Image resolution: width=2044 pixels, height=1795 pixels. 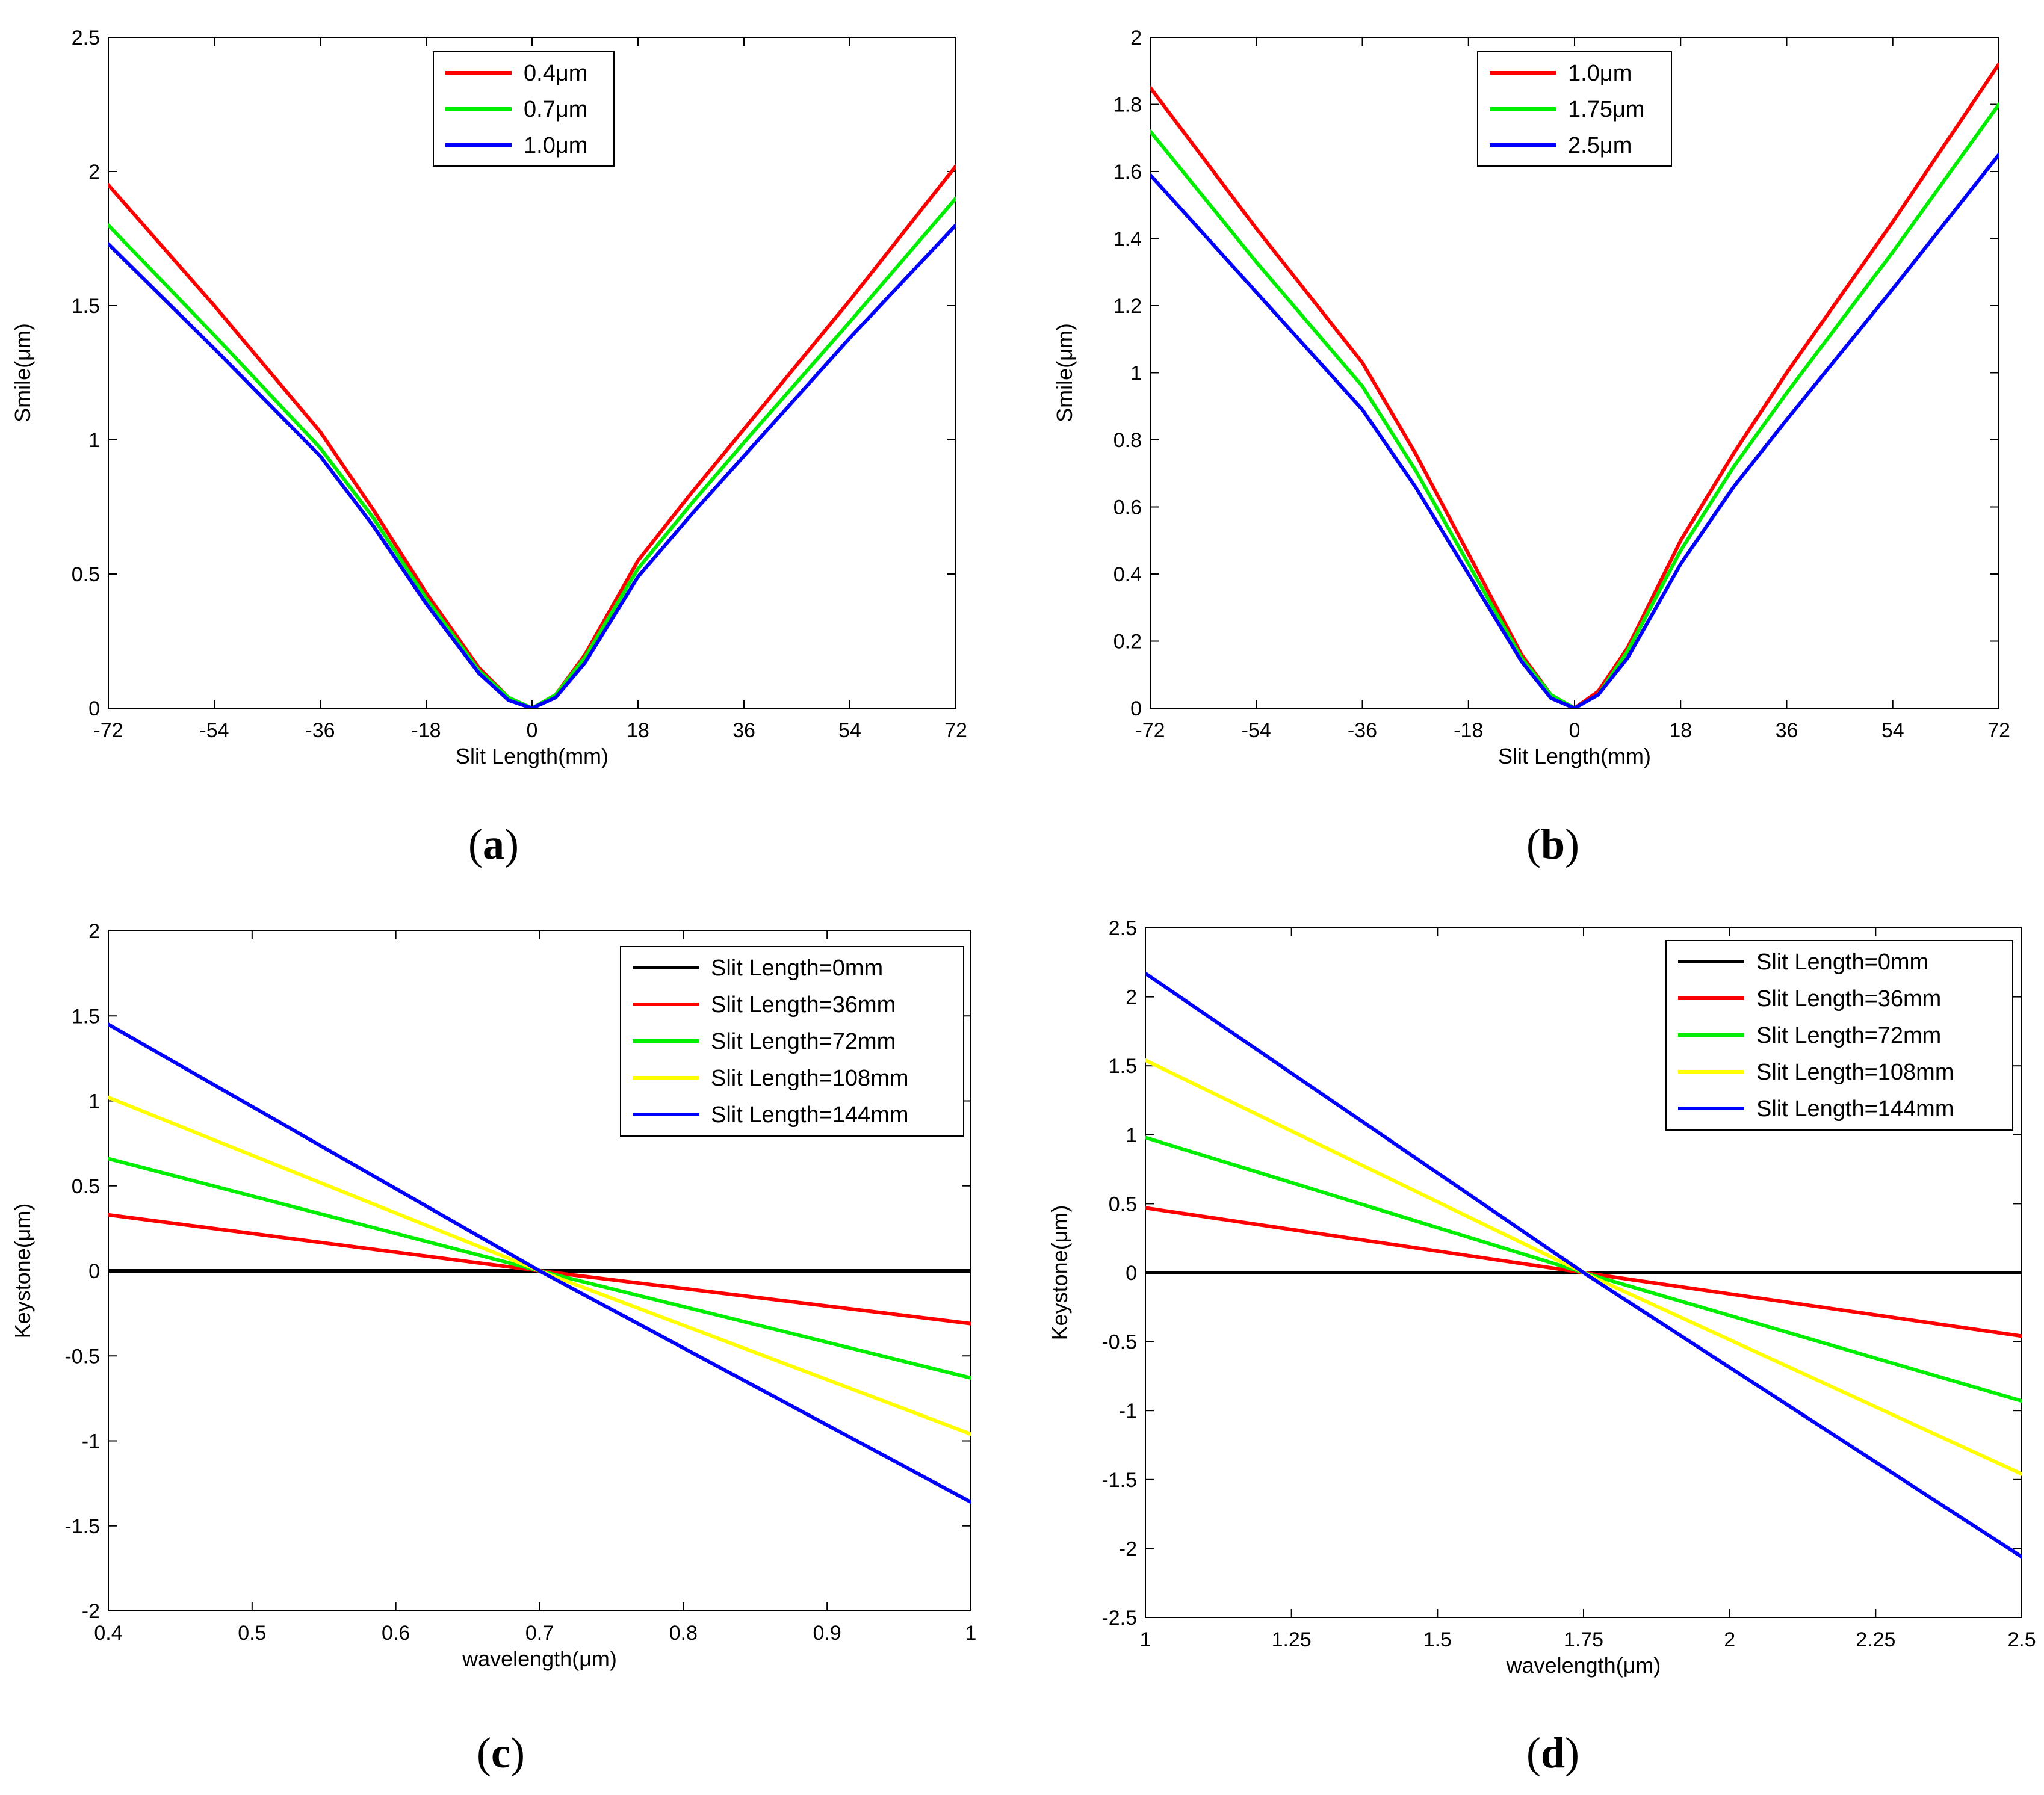 I want to click on legend-label: 0.7μm, so click(x=555, y=109).